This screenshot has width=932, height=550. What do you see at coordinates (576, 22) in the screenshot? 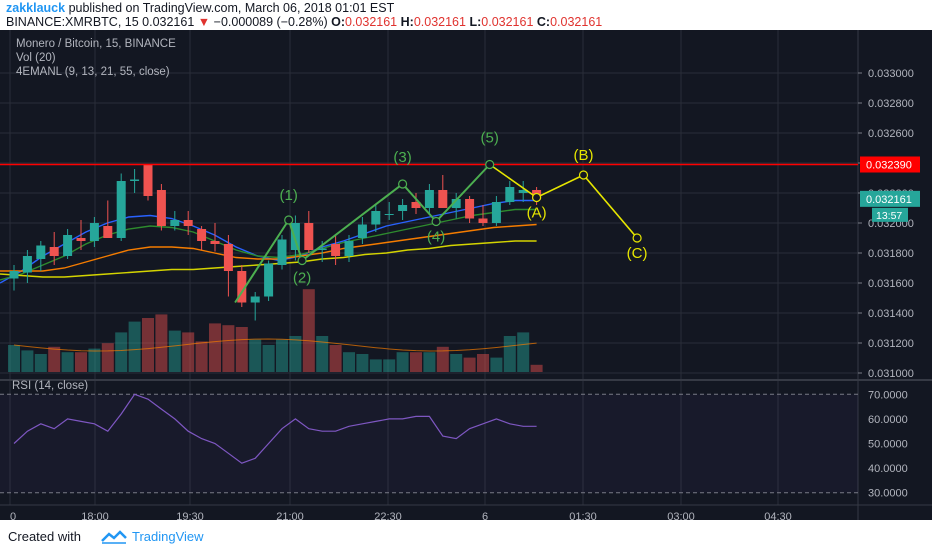
I see `close-value: 0.032161` at bounding box center [576, 22].